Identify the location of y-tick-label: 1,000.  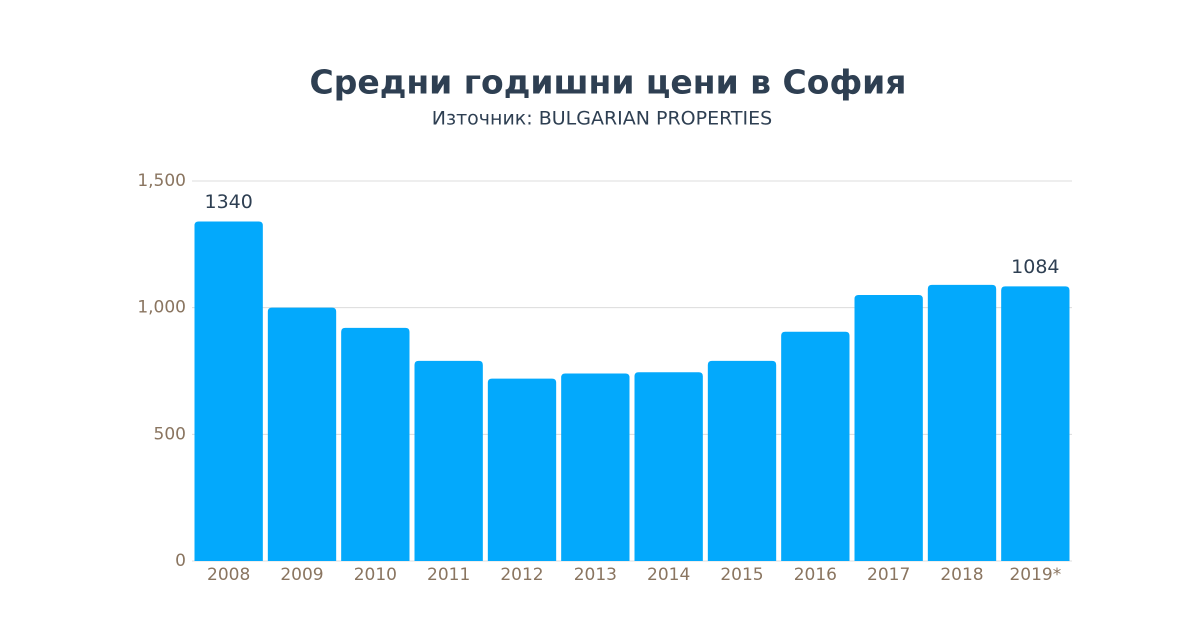
(161, 308).